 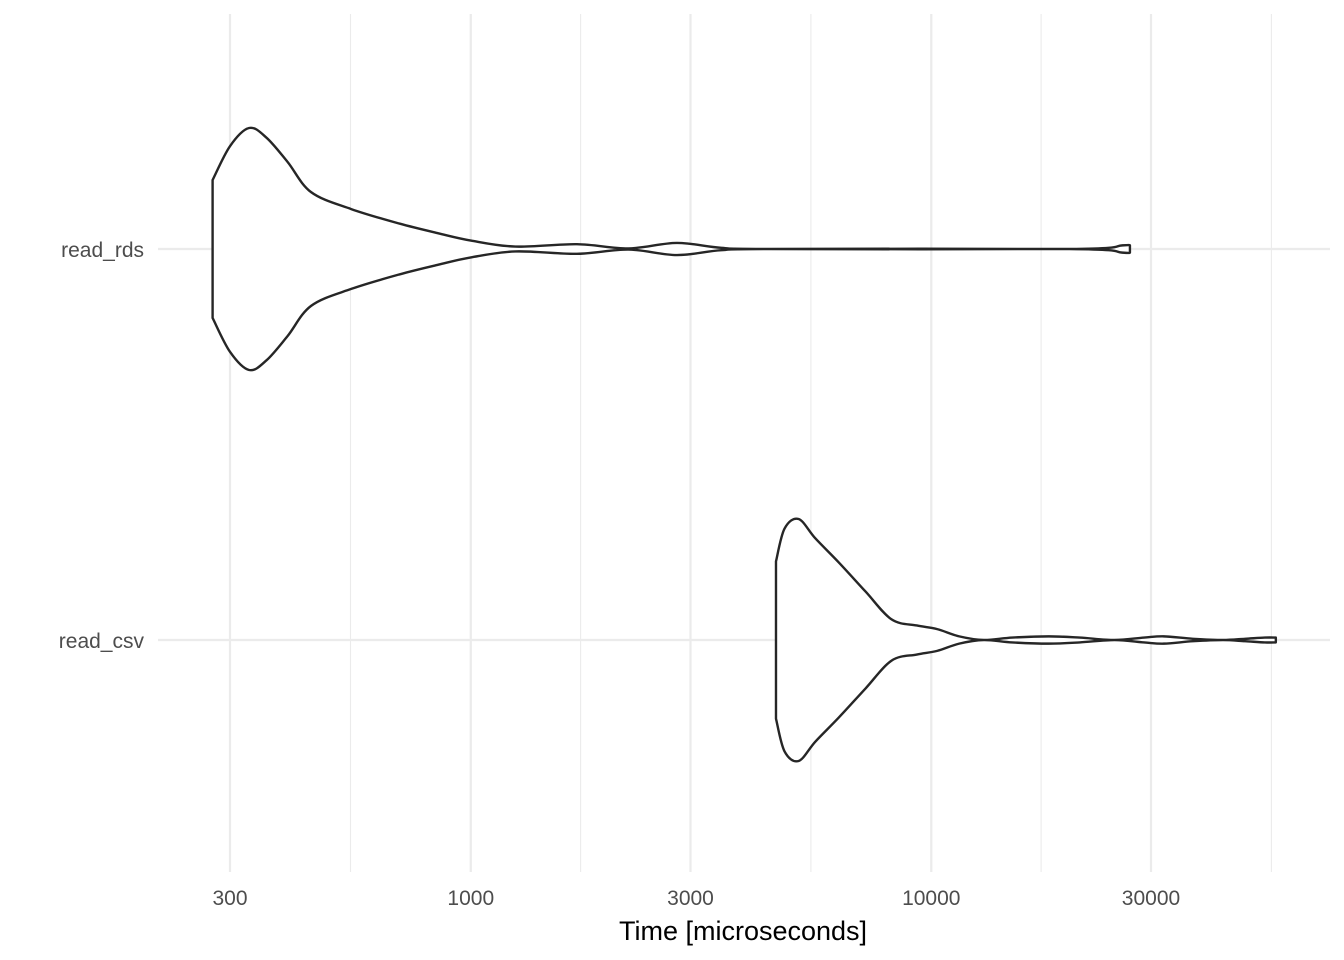 What do you see at coordinates (931, 898) in the screenshot?
I see `x-tick-label: 10000` at bounding box center [931, 898].